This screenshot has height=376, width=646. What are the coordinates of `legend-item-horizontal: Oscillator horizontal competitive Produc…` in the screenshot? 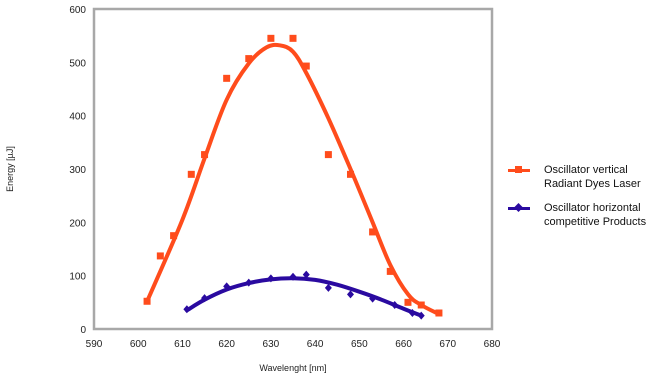 It's located at (577, 215).